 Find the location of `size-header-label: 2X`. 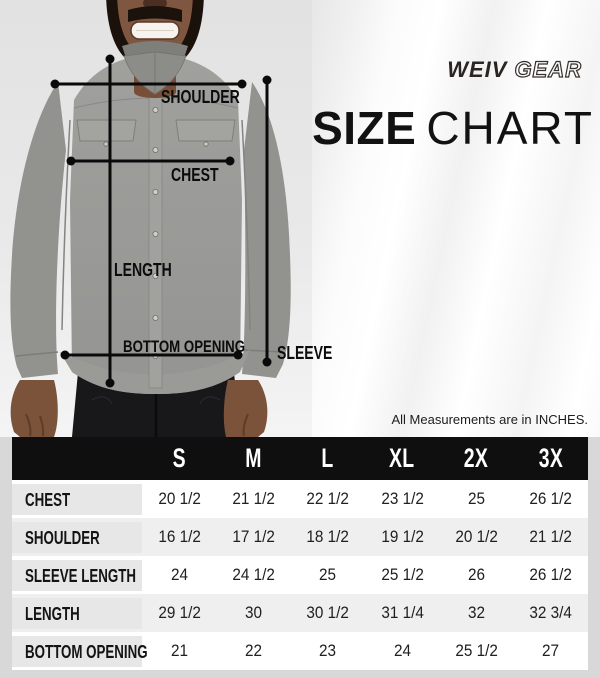

size-header-label: 2X is located at coordinates (476, 458).